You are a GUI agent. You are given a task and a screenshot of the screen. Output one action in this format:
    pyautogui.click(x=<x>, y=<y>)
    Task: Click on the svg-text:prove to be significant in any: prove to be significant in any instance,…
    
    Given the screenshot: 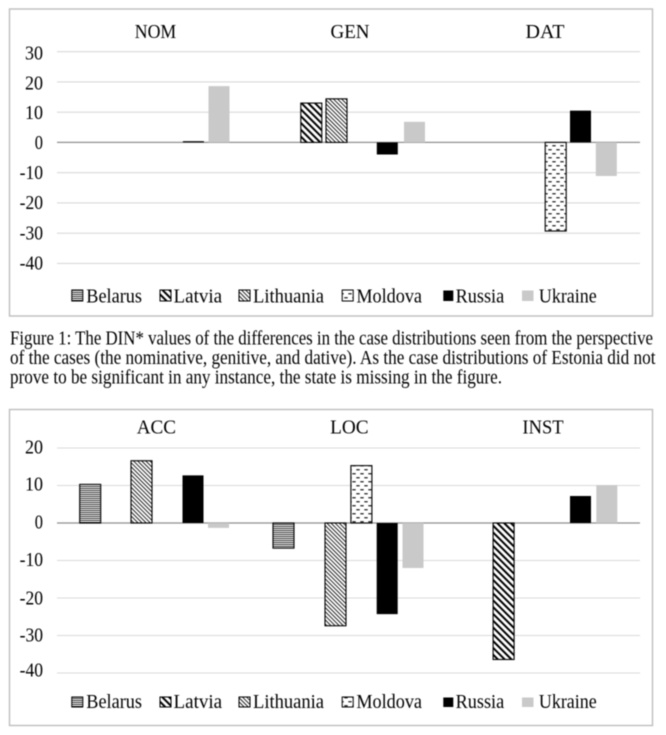 What is the action you would take?
    pyautogui.click(x=256, y=378)
    